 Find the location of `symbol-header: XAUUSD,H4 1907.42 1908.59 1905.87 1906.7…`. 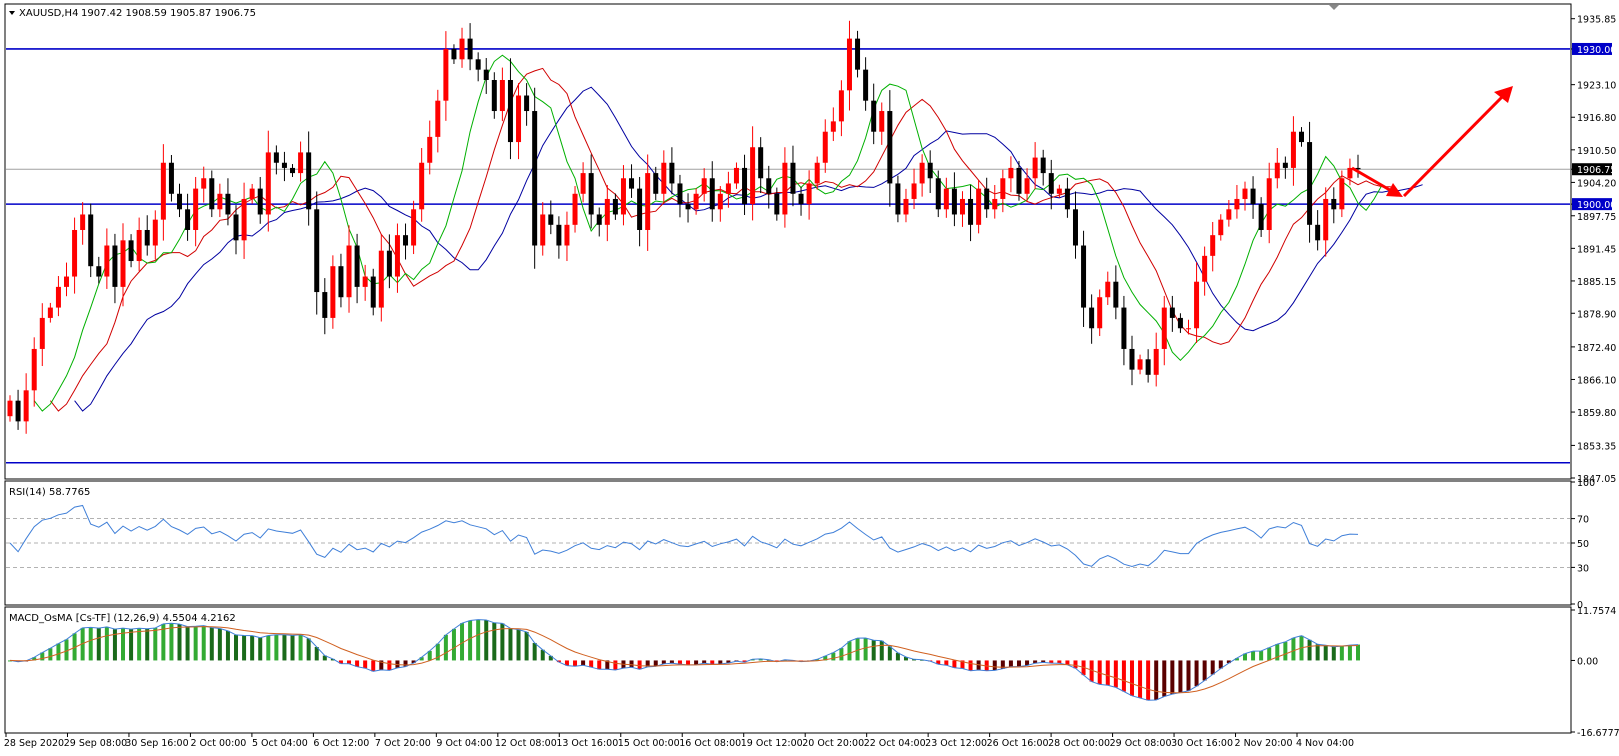

symbol-header: XAUUSD,H4 1907.42 1908.59 1905.87 1906.7… is located at coordinates (132, 13).